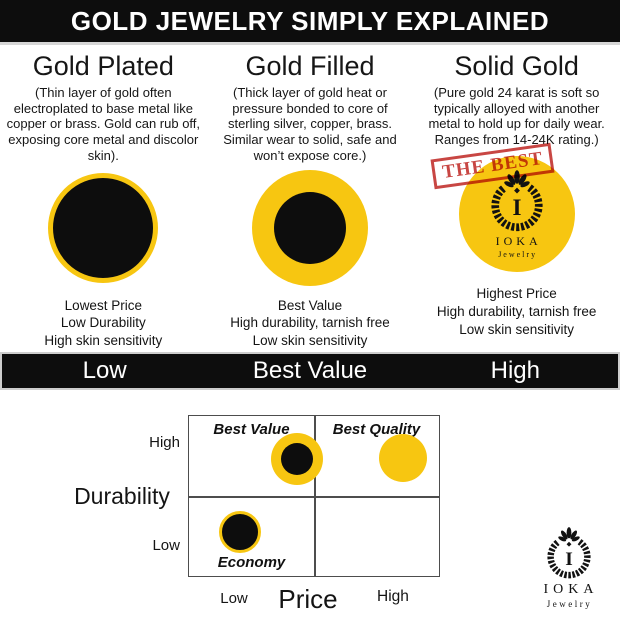 This screenshot has height=620, width=620. I want to click on scale-label-low: Low, so click(104, 370).